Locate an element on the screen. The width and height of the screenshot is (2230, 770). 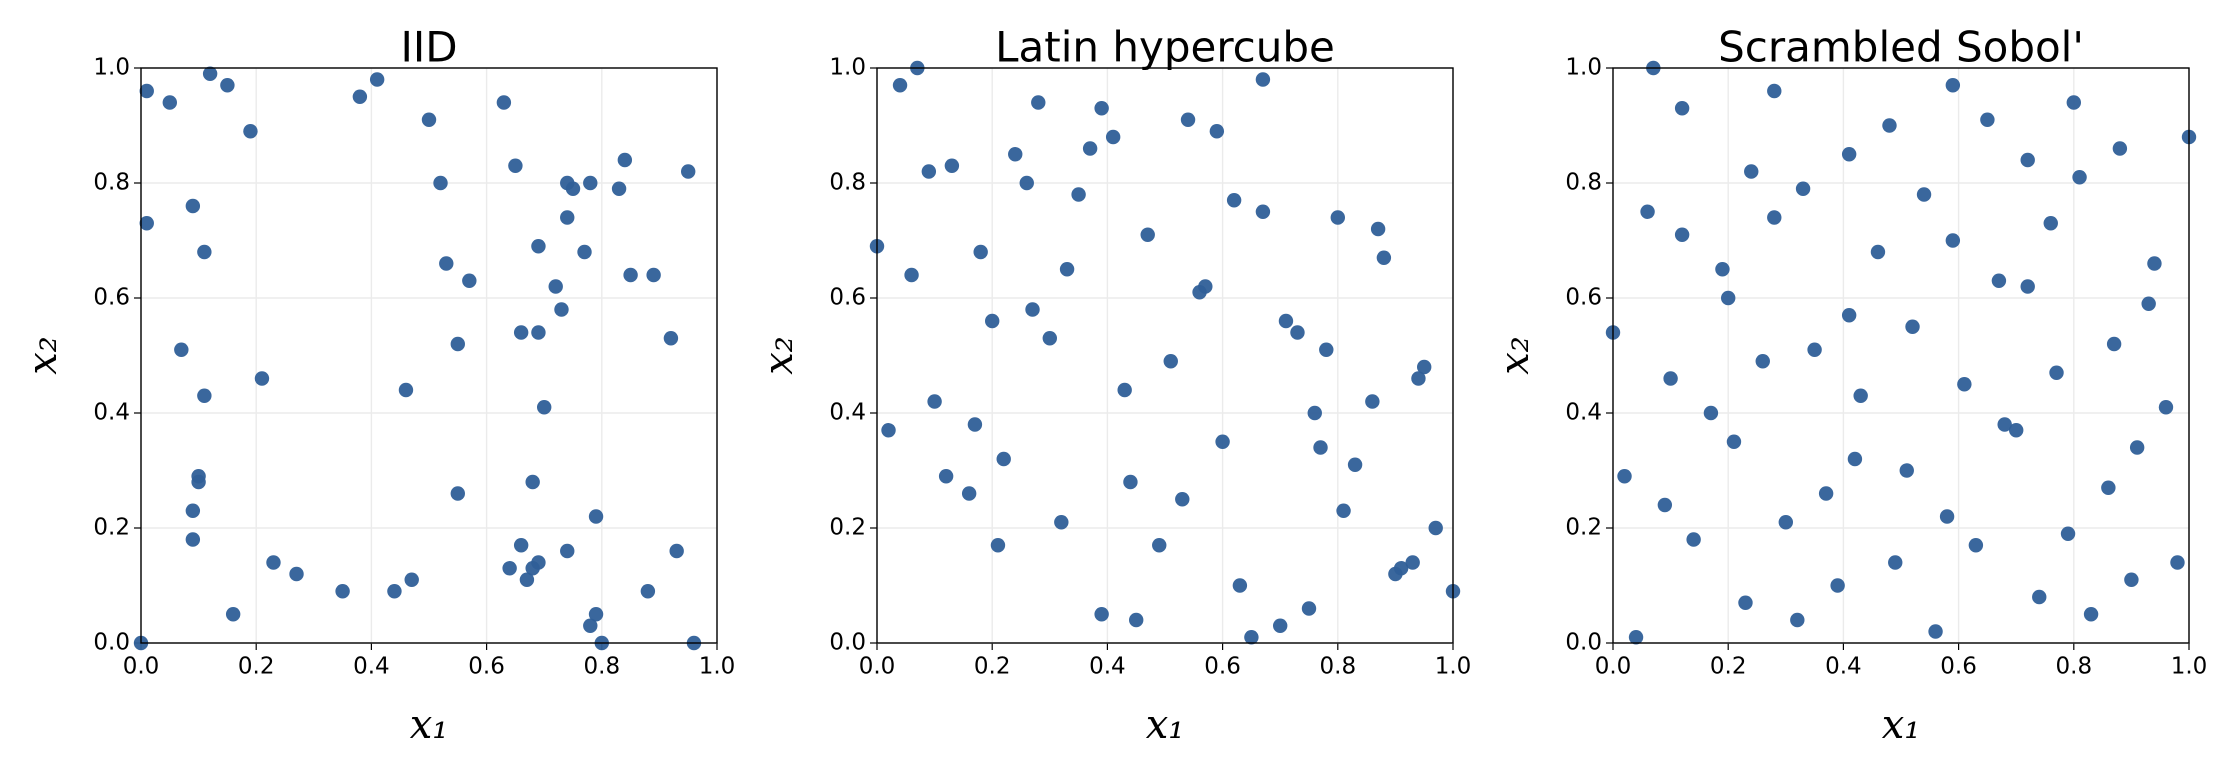
x-tick-label: 0.6 is located at coordinates (486, 667).